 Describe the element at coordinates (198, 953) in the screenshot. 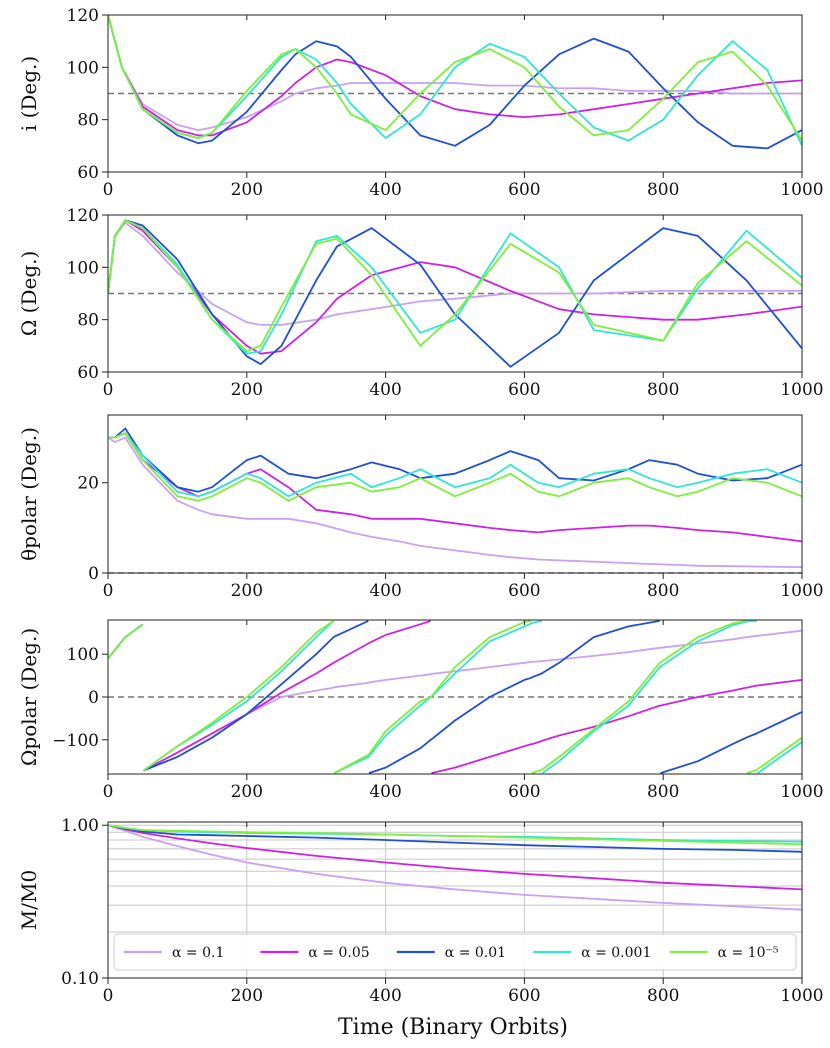

I see `legend-label: α = 0.1` at that location.